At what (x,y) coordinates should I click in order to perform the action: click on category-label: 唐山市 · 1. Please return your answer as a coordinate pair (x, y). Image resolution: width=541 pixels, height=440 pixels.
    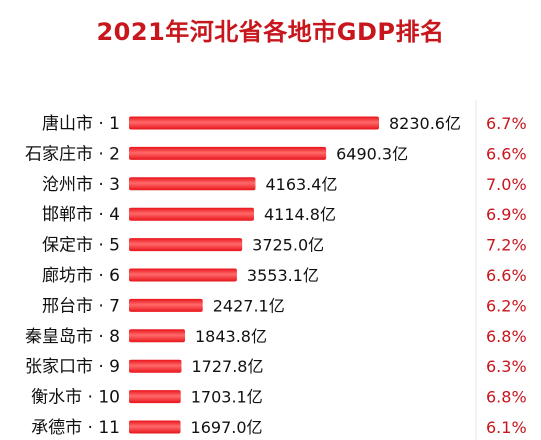
    Looking at the image, I should click on (81, 123).